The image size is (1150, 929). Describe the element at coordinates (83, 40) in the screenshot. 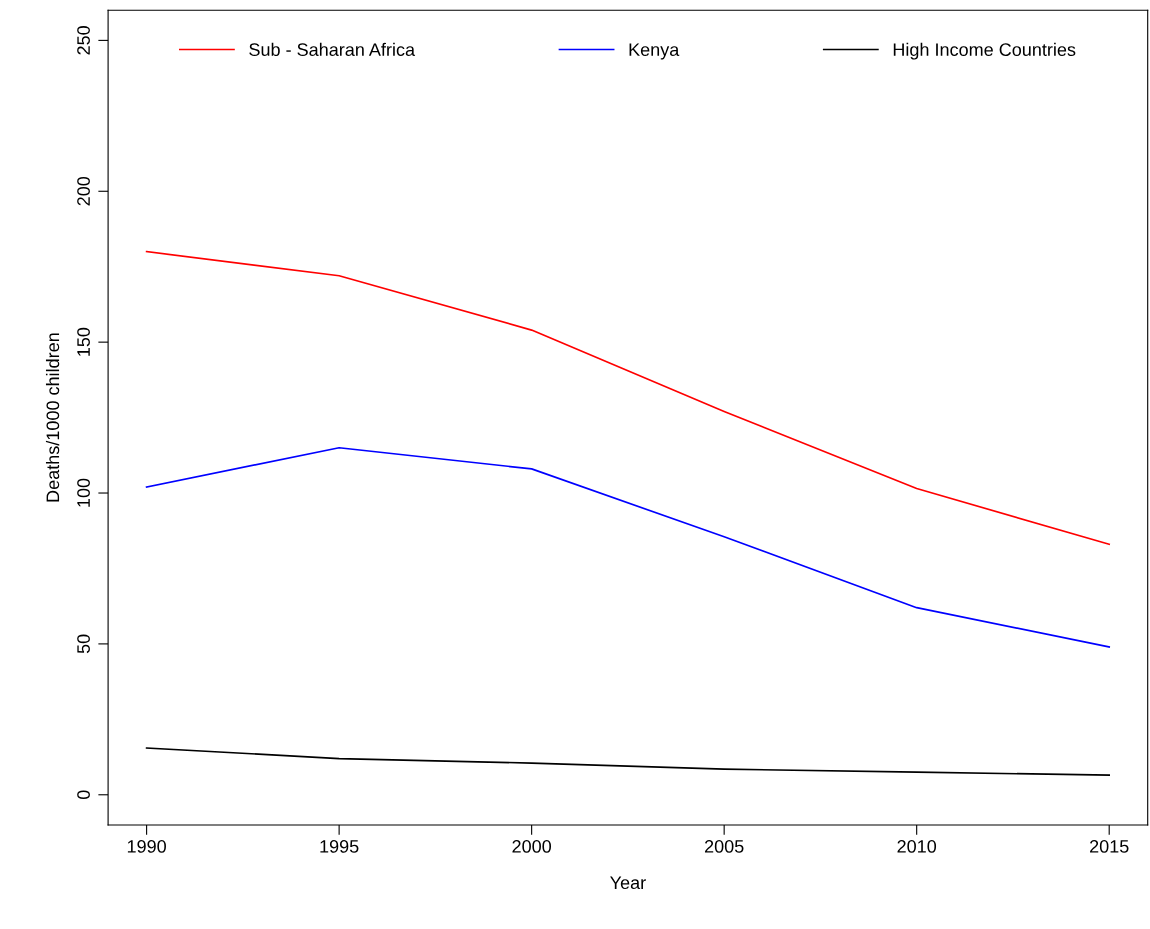

I see `y-tick-label: 250` at that location.